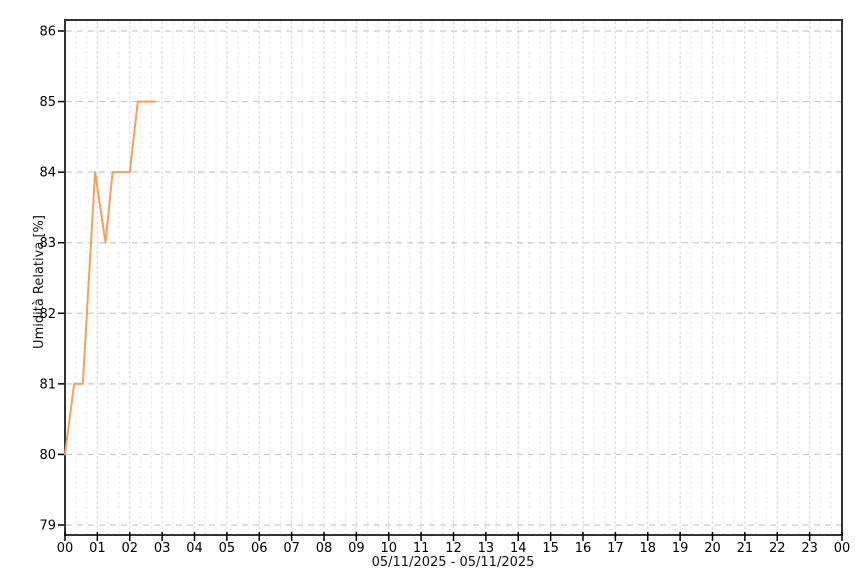 Image resolution: width=860 pixels, height=573 pixels. Describe the element at coordinates (615, 548) in the screenshot. I see `x-tick-label: 17` at that location.